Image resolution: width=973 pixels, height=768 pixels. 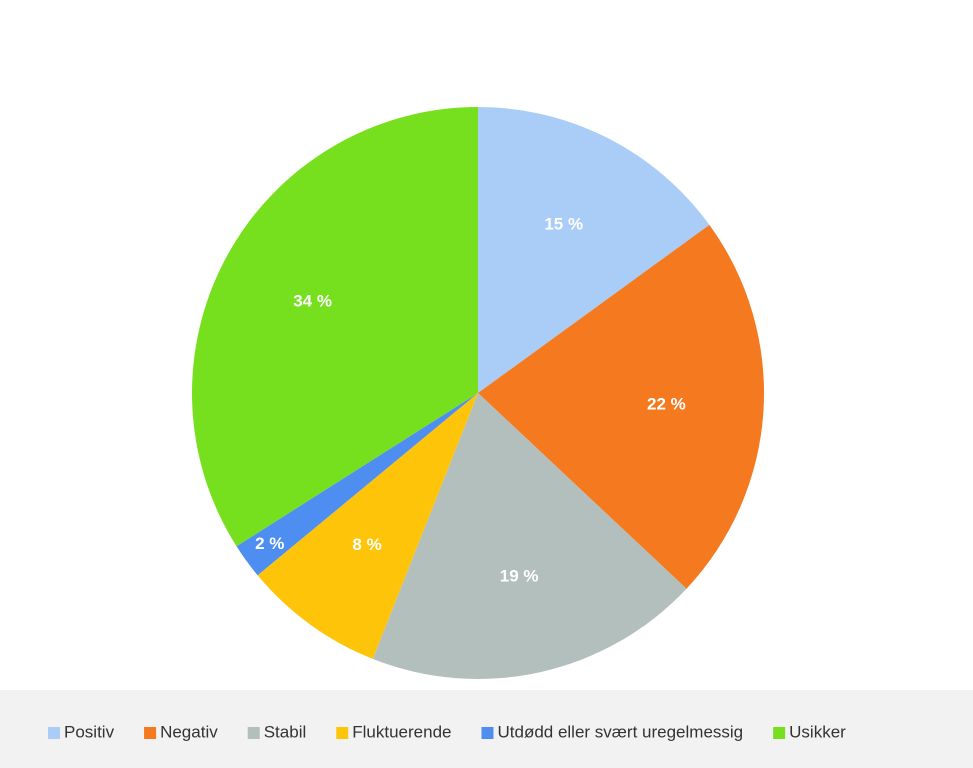 What do you see at coordinates (89, 731) in the screenshot?
I see `legend-label: Positiv` at bounding box center [89, 731].